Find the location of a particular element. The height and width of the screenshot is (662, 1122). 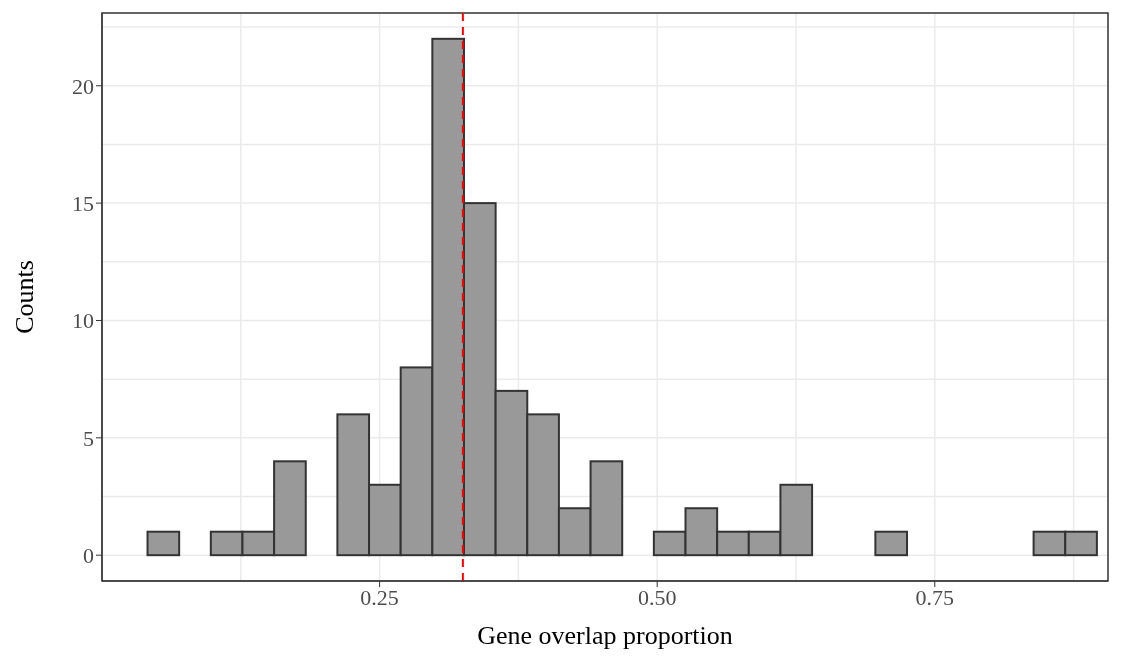

x-axis-title: Gene overlap proportion is located at coordinates (605, 635).